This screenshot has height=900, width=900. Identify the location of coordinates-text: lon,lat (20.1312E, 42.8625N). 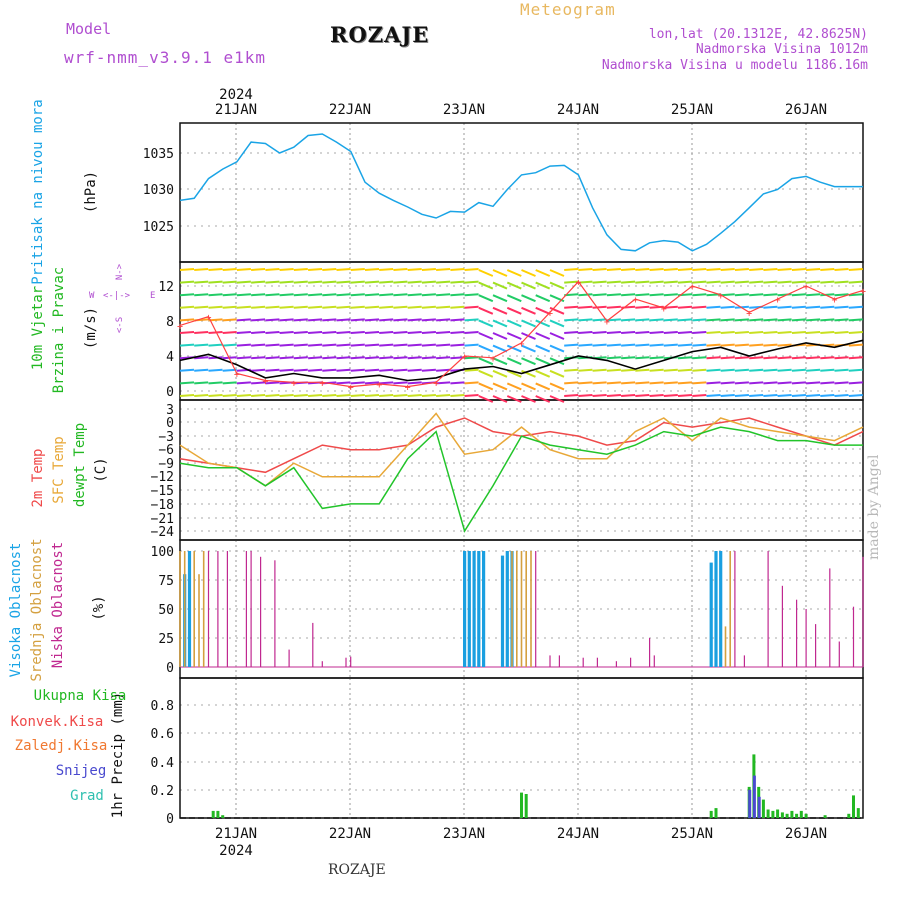
(758, 34).